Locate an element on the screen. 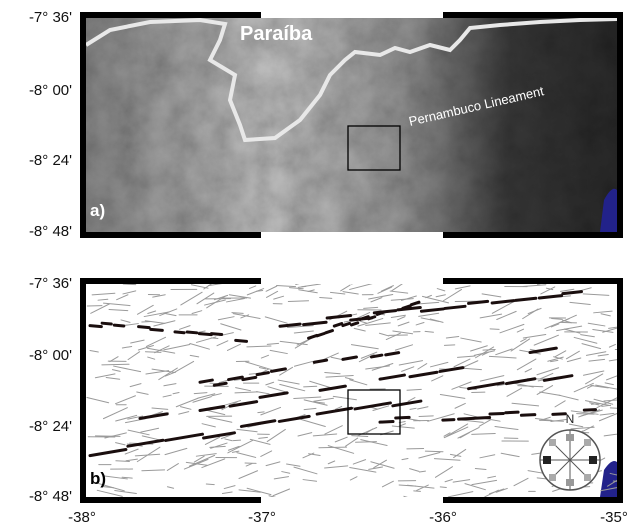 This screenshot has width=634, height=529. compass-label: N is located at coordinates (570, 419).